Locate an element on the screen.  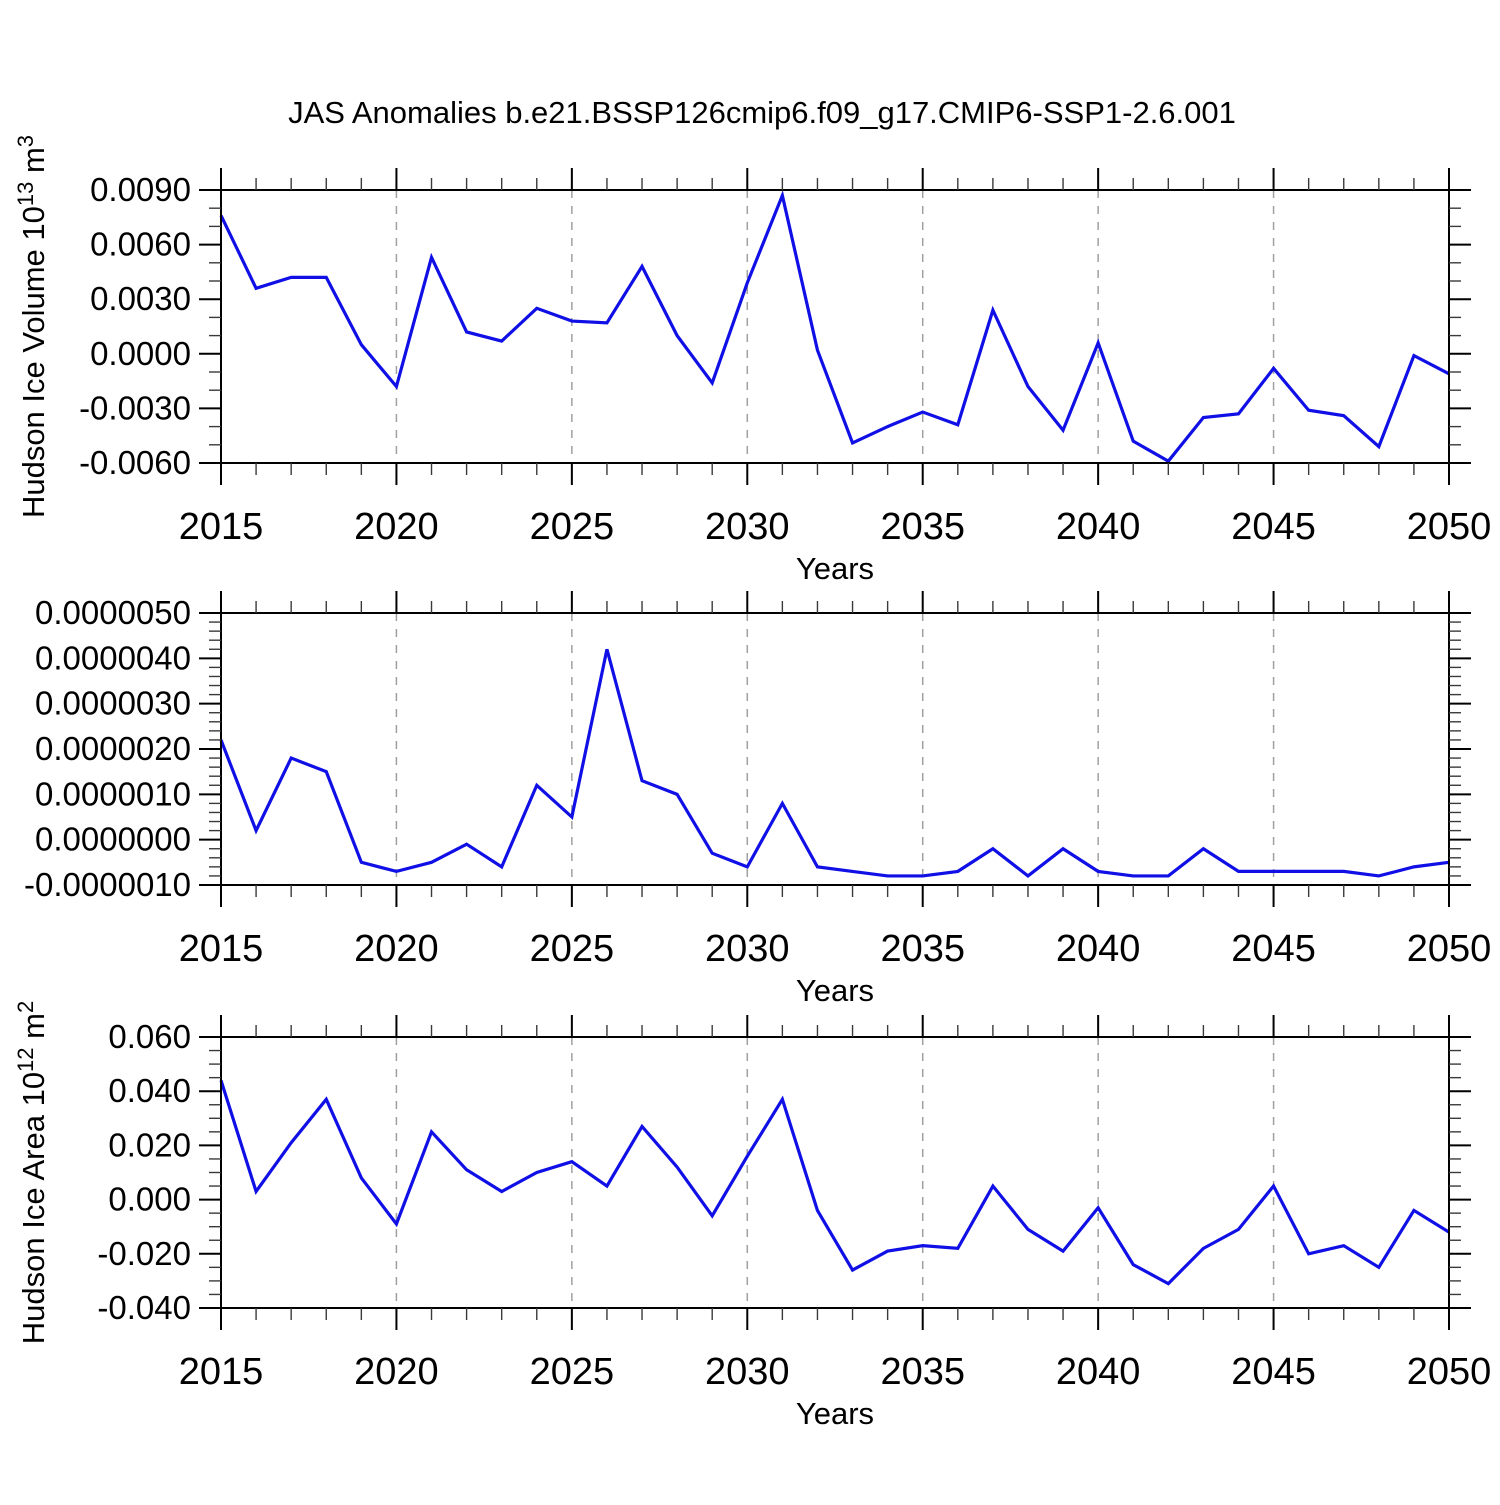
y-tick-label: -0.020 is located at coordinates (144, 1253).